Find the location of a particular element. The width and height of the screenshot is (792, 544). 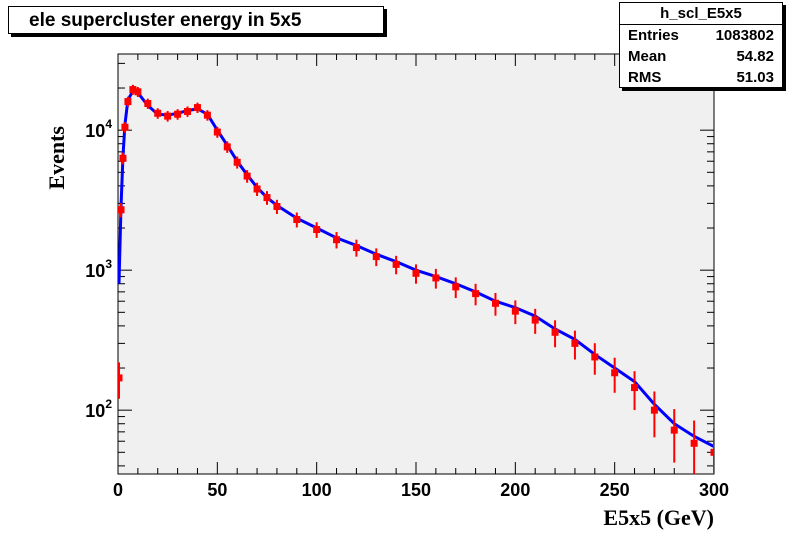

stats-label: RMS is located at coordinates (645, 77).